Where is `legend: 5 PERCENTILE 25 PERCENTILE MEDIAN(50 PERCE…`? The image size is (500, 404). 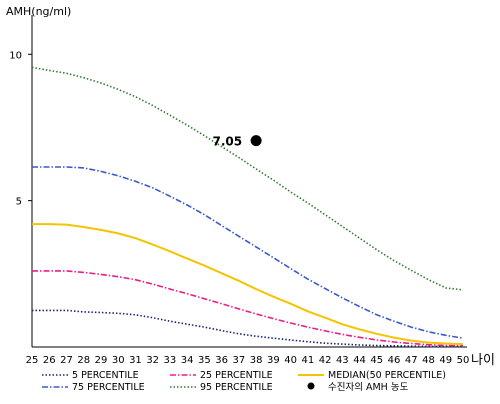
legend: 5 PERCENTILE 25 PERCENTILE MEDIAN(50 PERCE… is located at coordinates (244, 381).